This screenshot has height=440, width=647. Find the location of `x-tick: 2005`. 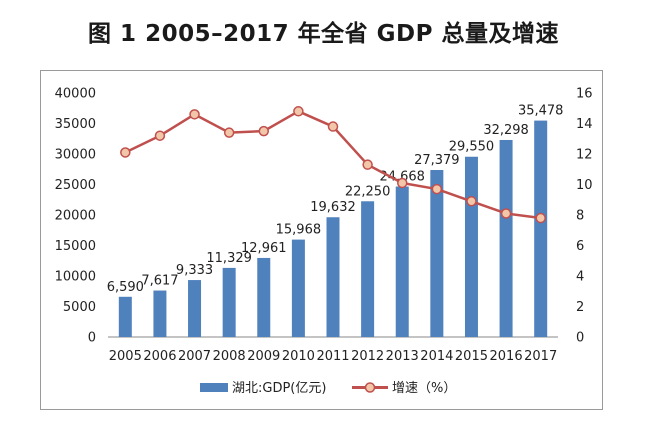

x-tick: 2005 is located at coordinates (125, 356).